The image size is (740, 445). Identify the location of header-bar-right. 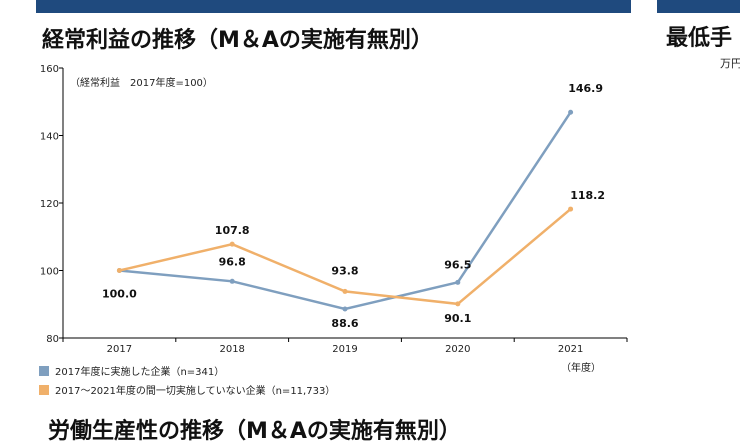
(698, 6).